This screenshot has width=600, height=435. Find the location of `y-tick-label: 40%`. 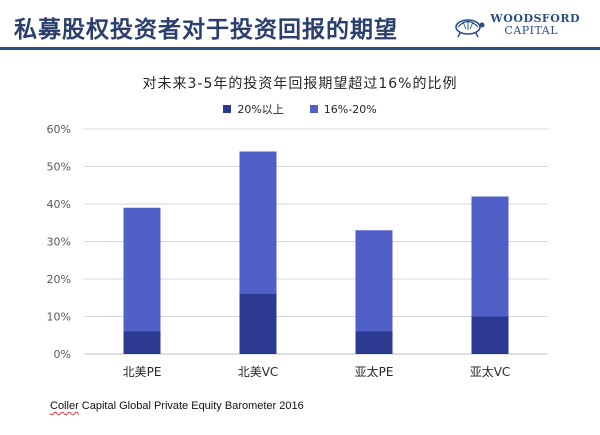

y-tick-label: 40% is located at coordinates (59, 204).